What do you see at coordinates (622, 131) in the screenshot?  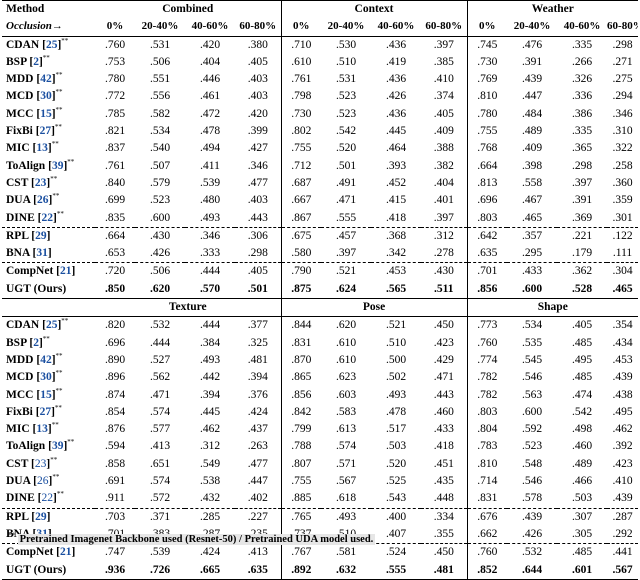 I see `score-cell: .310` at bounding box center [622, 131].